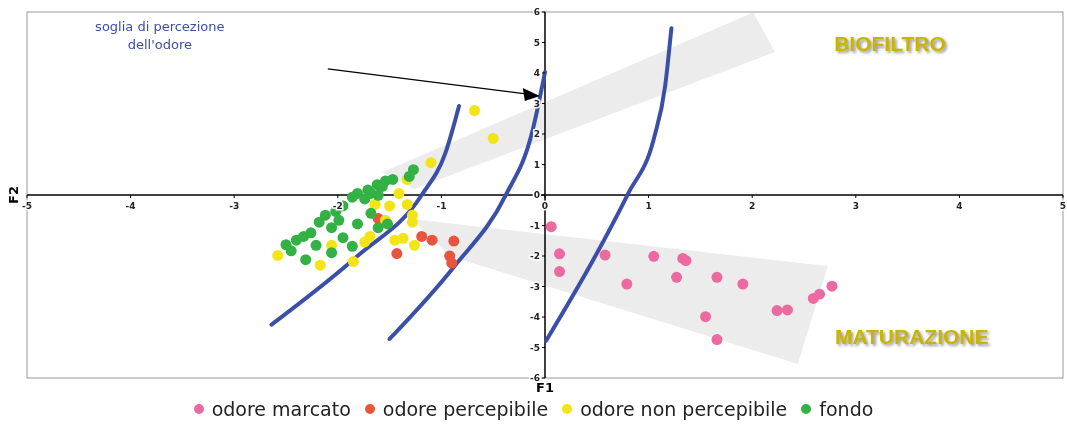 The width and height of the screenshot is (1067, 430). What do you see at coordinates (27, 206) in the screenshot?
I see `x-tick-label: -5` at bounding box center [27, 206].